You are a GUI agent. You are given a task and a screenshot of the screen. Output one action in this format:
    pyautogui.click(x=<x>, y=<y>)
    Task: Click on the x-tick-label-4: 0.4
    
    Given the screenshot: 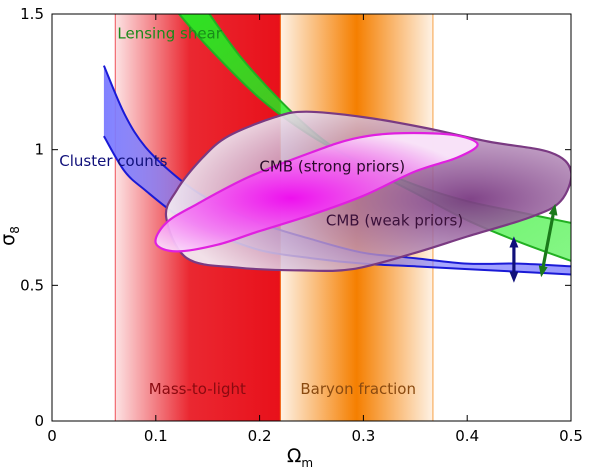 What is the action you would take?
    pyautogui.click(x=467, y=436)
    